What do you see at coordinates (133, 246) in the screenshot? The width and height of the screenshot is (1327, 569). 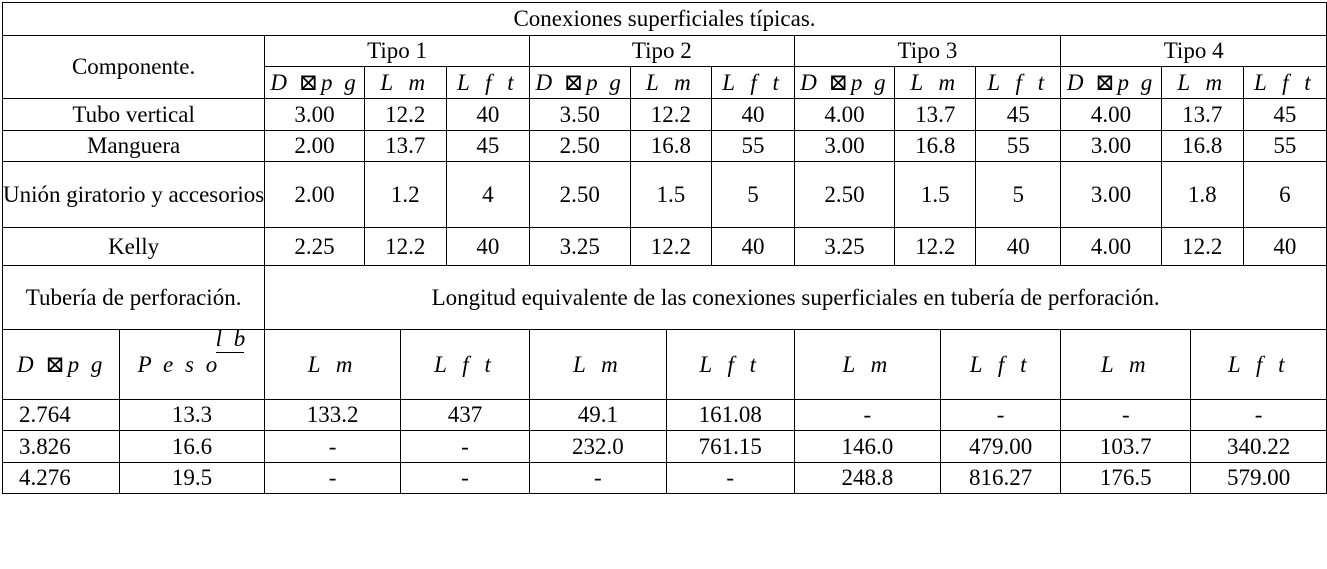 I see `component-name: Kelly` at bounding box center [133, 246].